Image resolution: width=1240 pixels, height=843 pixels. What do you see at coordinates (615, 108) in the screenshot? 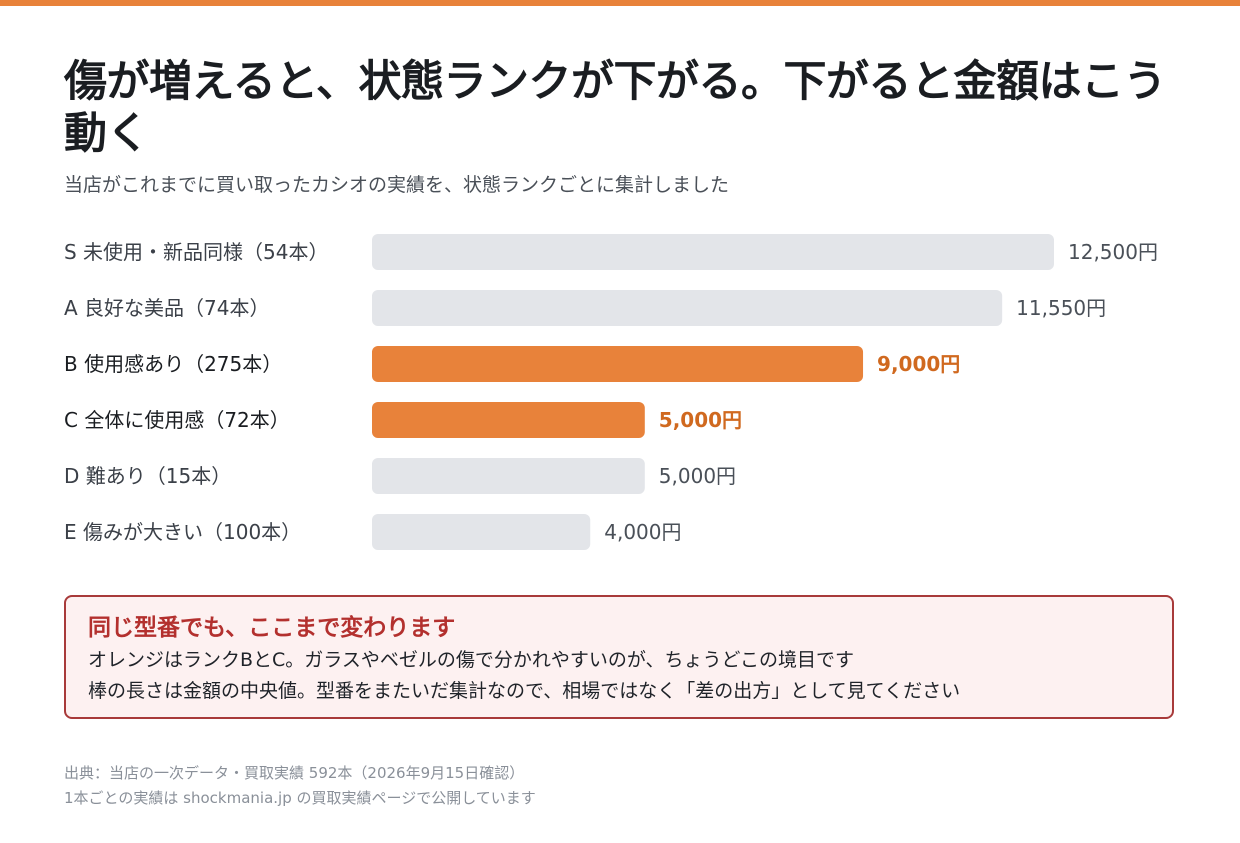
I see `page-title: 傷が増えると、状態ランクが下がる。下がると金額はこう動く` at bounding box center [615, 108].